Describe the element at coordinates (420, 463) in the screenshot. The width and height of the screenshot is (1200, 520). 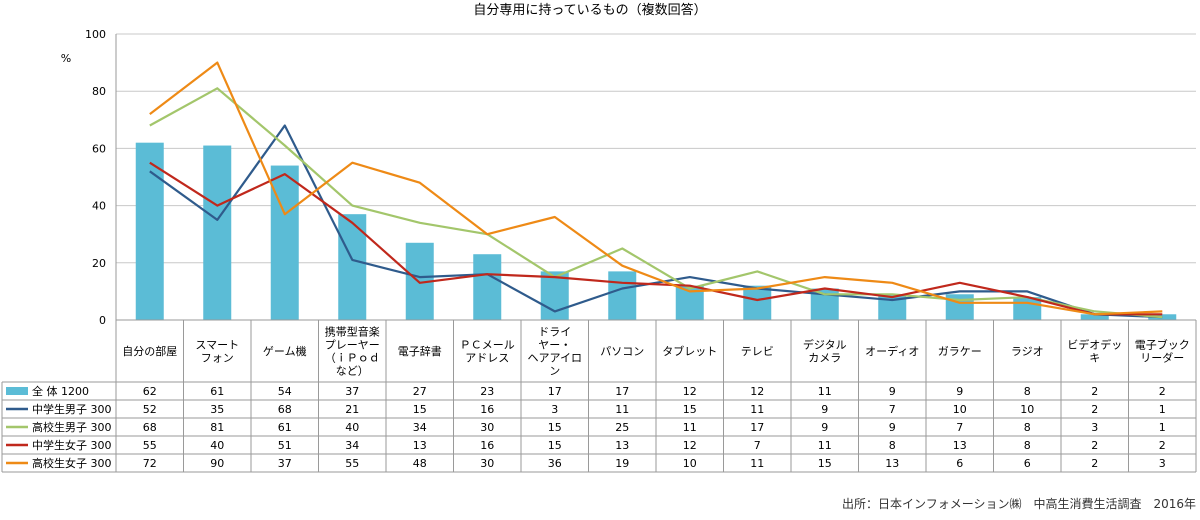
I see `table-cell-value: 48` at that location.